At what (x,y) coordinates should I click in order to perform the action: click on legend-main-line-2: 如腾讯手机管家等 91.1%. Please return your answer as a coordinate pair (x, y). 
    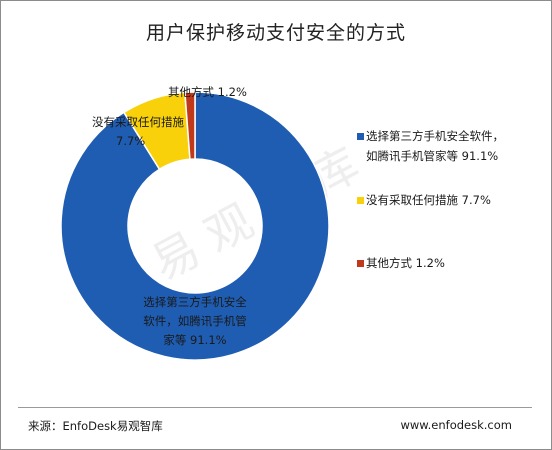
    Looking at the image, I should click on (432, 156).